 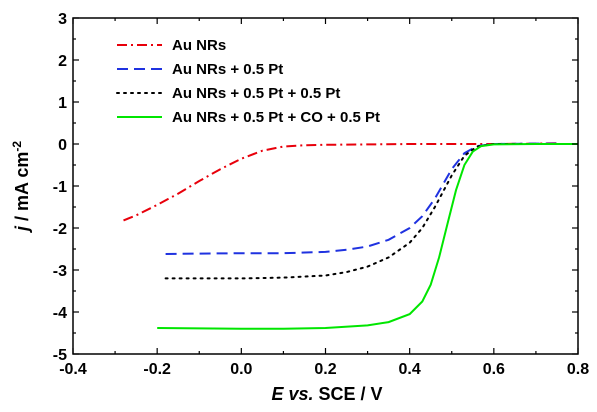 I want to click on x-tick-label: -0.4, so click(x=73, y=369).